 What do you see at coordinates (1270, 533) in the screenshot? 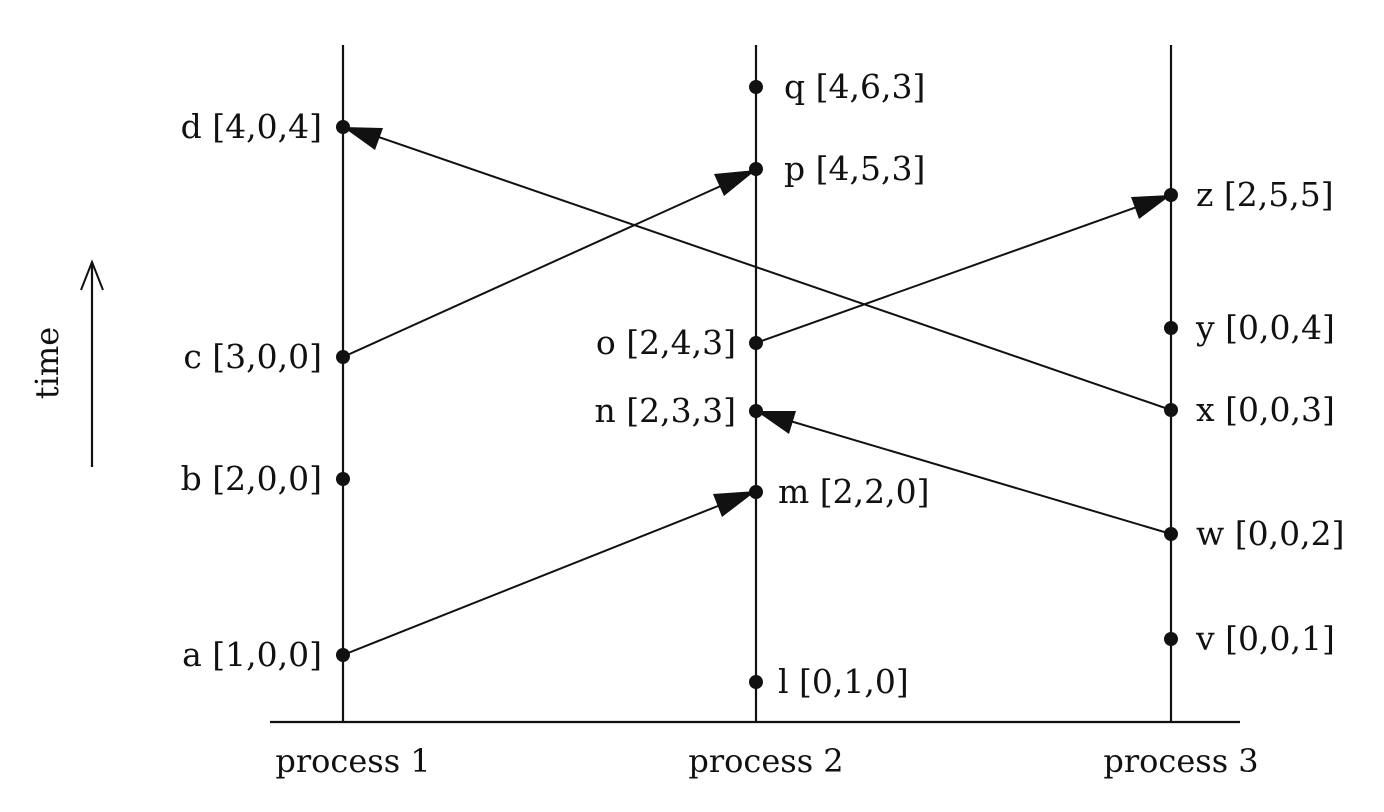
I see `event-label-w: w [0,0,2]` at bounding box center [1270, 533].